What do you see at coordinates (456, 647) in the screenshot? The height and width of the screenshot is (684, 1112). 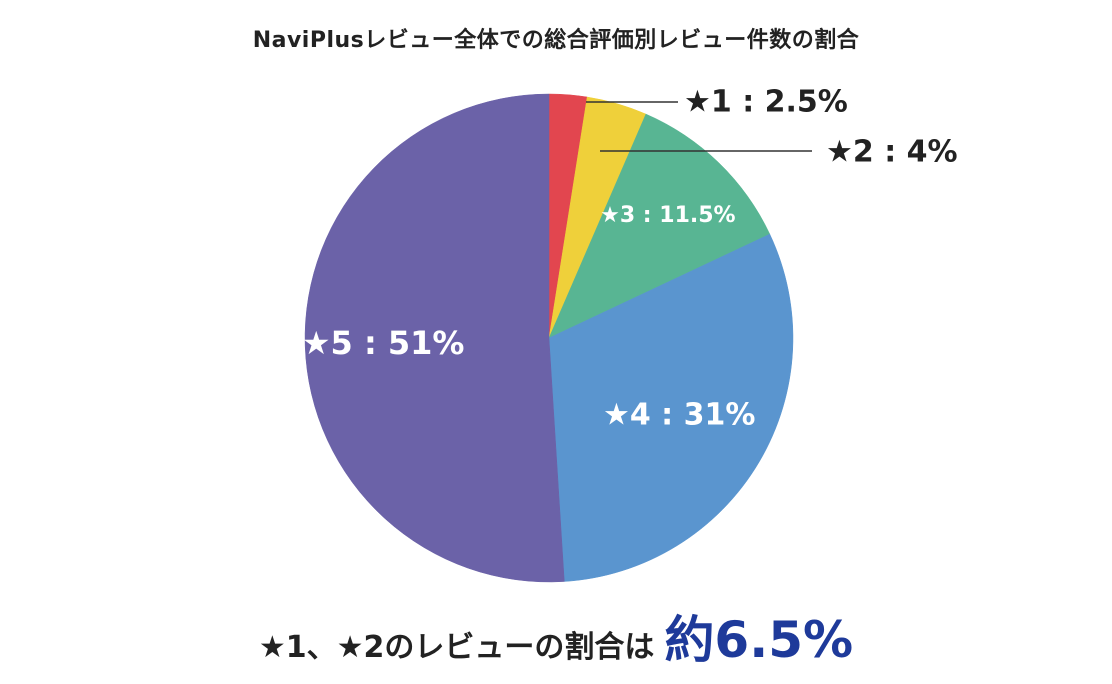 I see `summary-prefix: ★1、★2のレビューの割合は` at bounding box center [456, 647].